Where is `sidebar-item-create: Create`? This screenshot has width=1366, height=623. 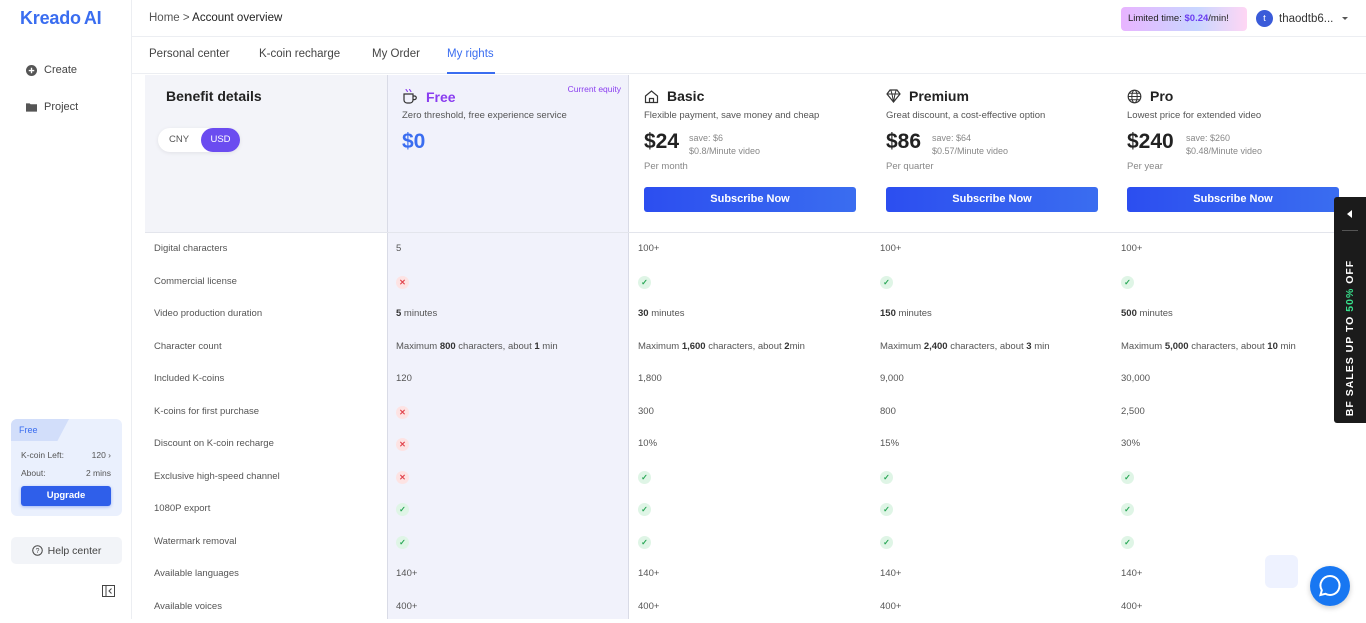
sidebar-item-create: Create is located at coordinates (51, 70).